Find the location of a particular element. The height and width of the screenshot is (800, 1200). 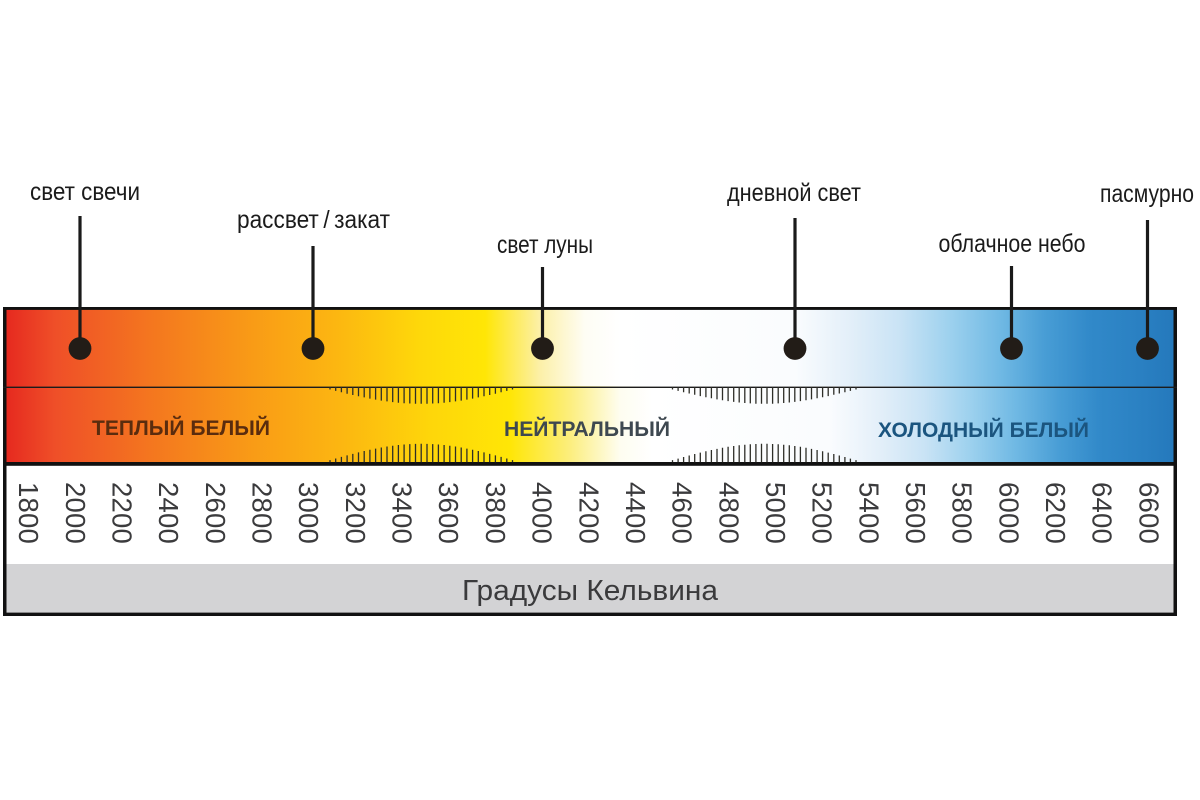

svg-text: 2200 is located at coordinates (122, 513).